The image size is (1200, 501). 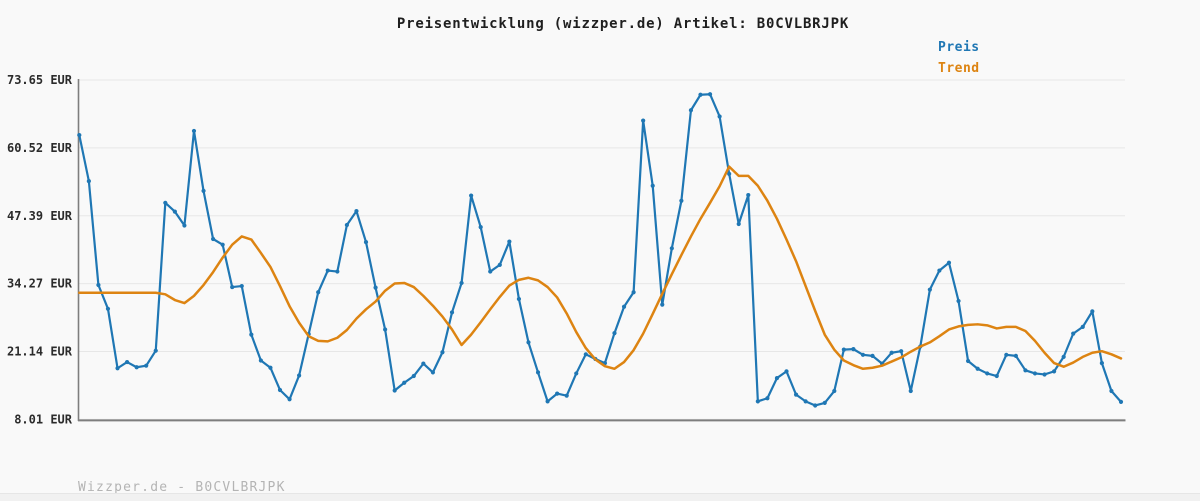 I want to click on chart-legend: Preis Trend, so click(x=959, y=58).